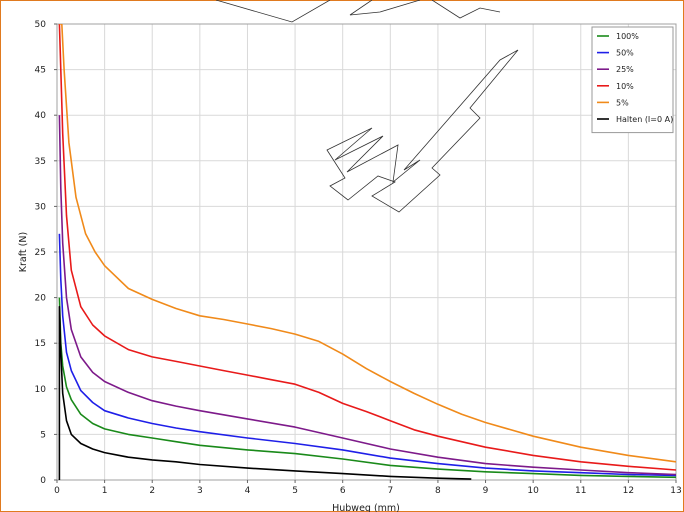 The image size is (684, 512). I want to click on legend-box, so click(632, 80).